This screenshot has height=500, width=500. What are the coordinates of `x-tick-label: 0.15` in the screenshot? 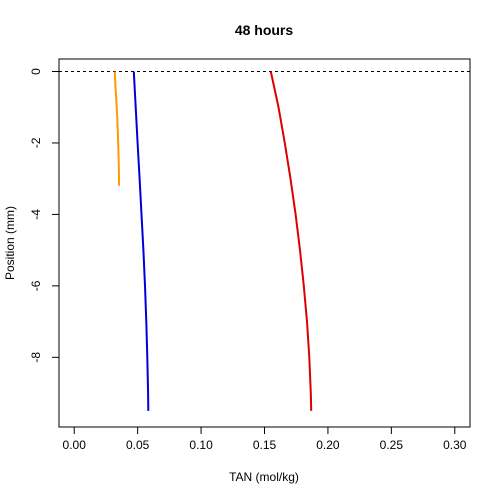 It's located at (265, 445).